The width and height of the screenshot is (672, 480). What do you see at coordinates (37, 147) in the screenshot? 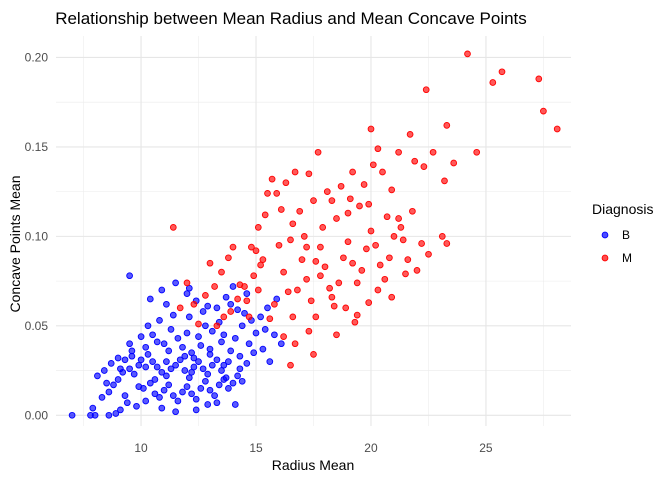
I see `y-tick-label: 0.15` at bounding box center [37, 147].